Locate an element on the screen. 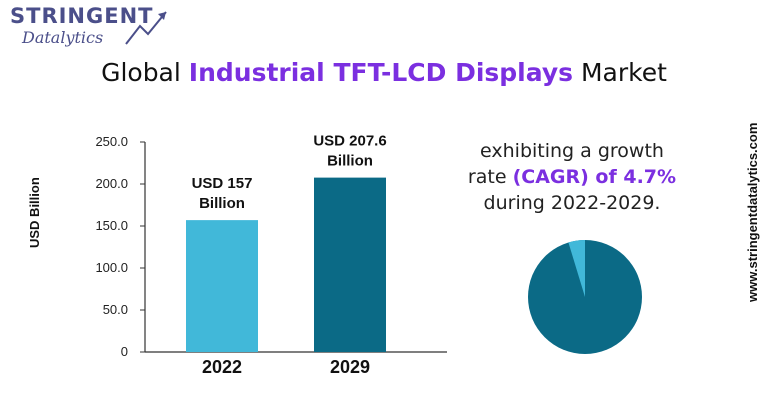 This screenshot has height=401, width=768. x-category-label: 2022 is located at coordinates (222, 367).